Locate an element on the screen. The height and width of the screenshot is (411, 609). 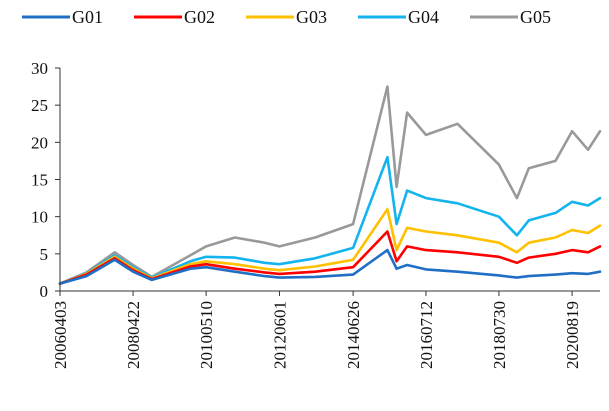
y-tick-label: 15 is located at coordinates (39, 180).